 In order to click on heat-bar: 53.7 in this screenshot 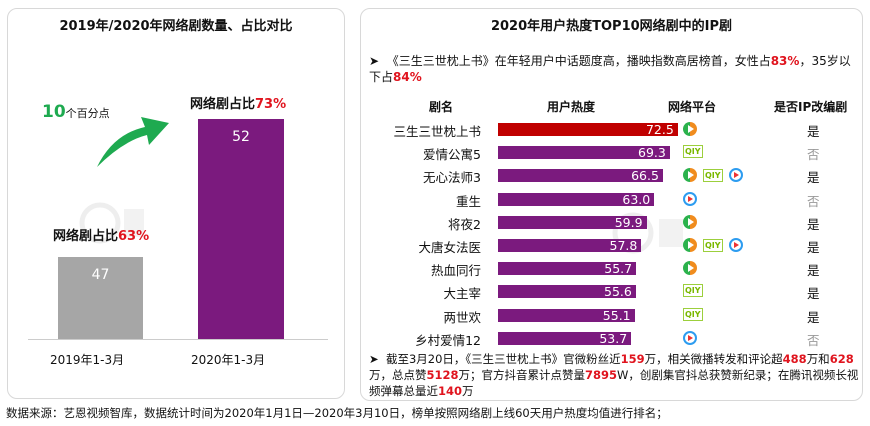, I will do `click(565, 338)`.